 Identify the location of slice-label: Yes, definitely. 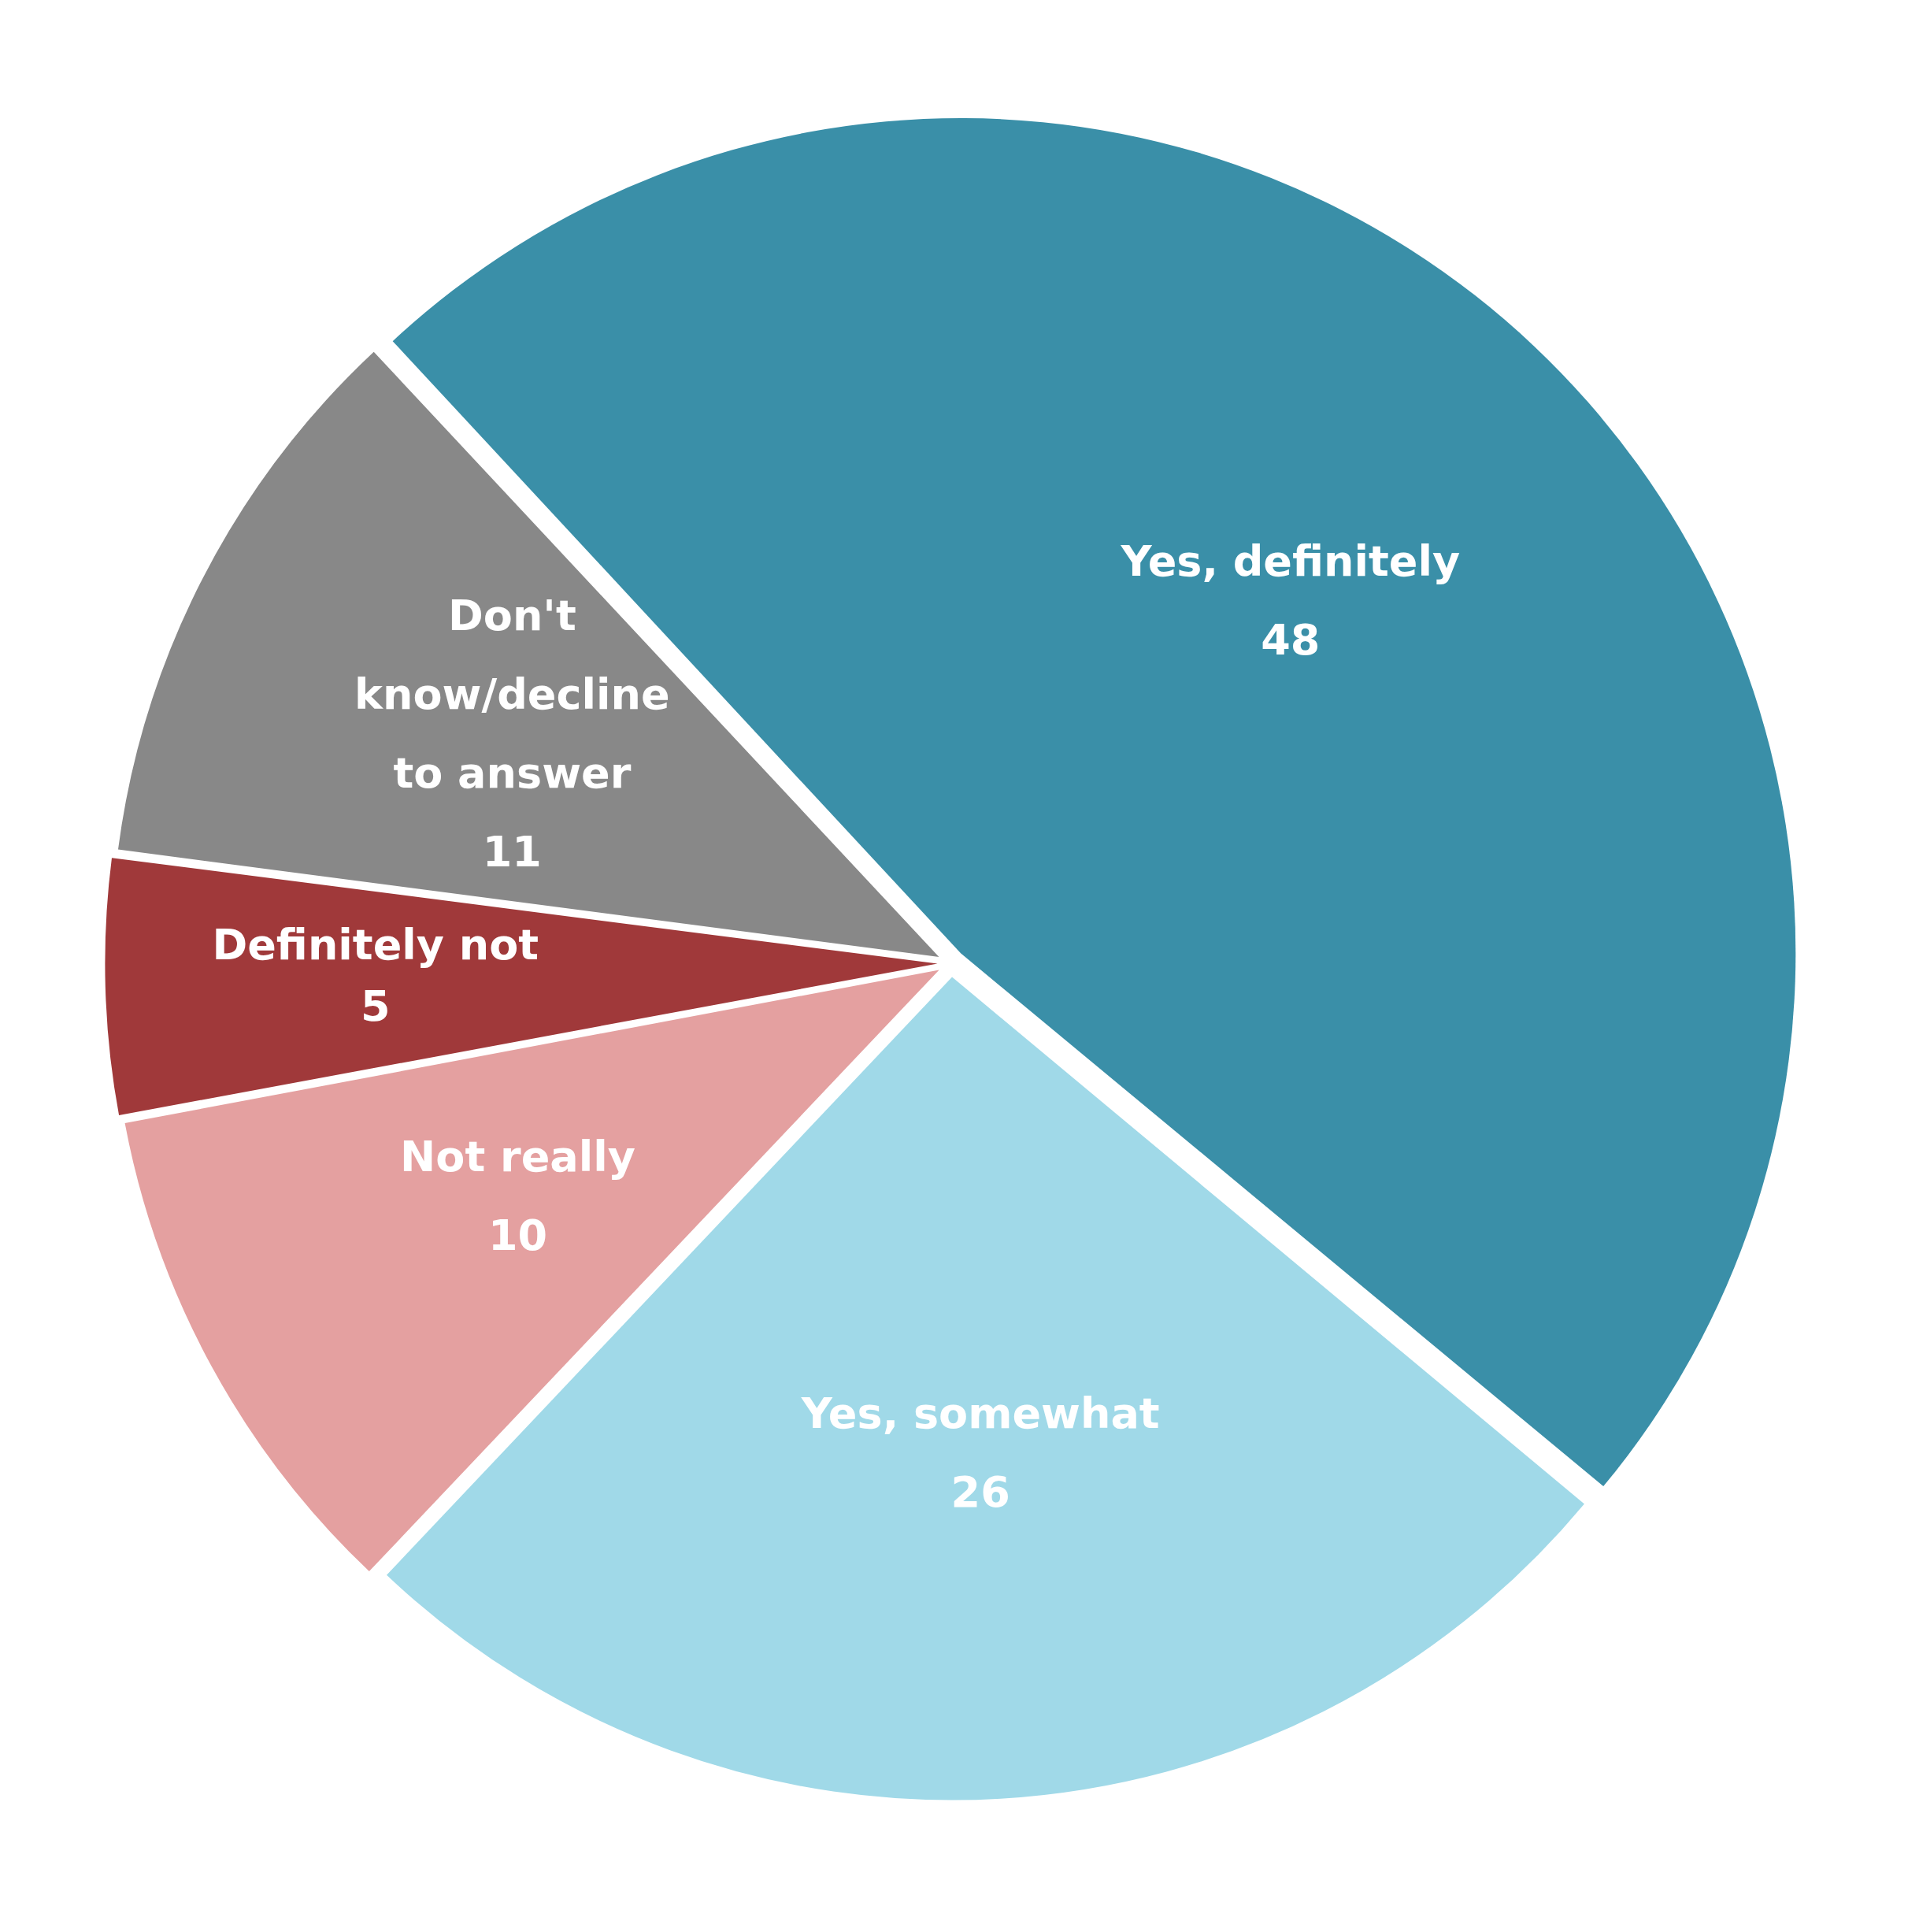
(1290, 561).